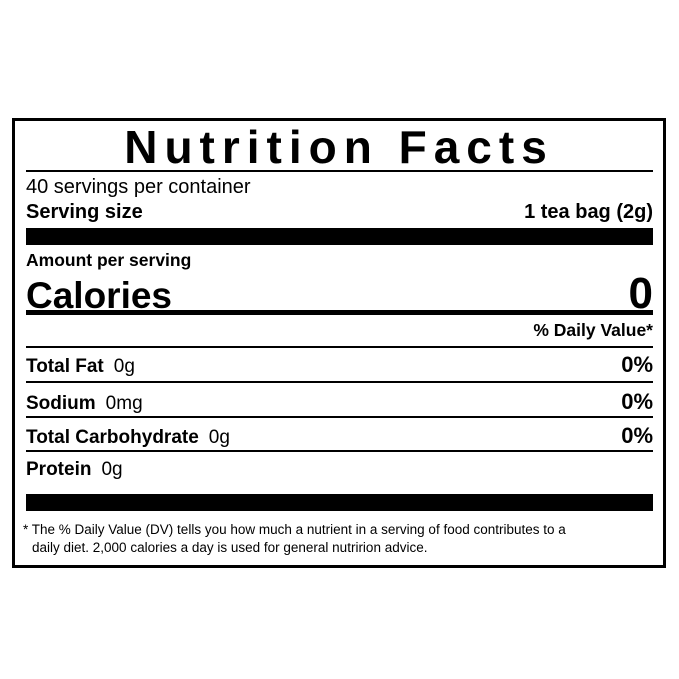 The height and width of the screenshot is (679, 679). I want to click on calories-value: 0, so click(640, 293).